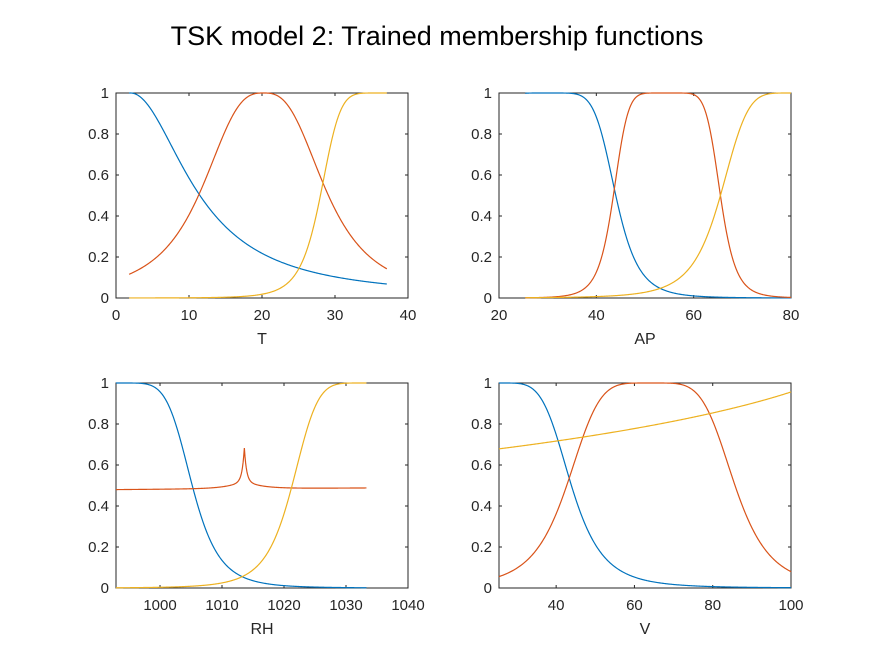 The height and width of the screenshot is (656, 875). Describe the element at coordinates (221, 605) in the screenshot. I see `x-tick-label: 1010` at that location.